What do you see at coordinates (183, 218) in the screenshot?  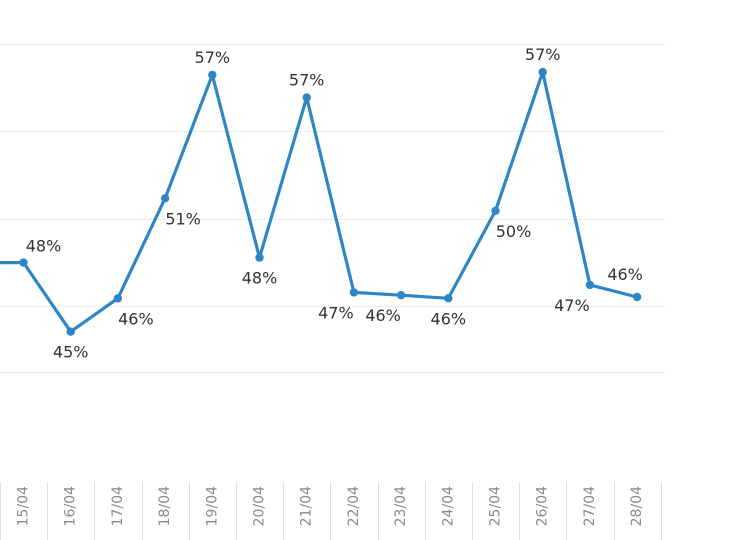 I see `data-label: 51%` at bounding box center [183, 218].